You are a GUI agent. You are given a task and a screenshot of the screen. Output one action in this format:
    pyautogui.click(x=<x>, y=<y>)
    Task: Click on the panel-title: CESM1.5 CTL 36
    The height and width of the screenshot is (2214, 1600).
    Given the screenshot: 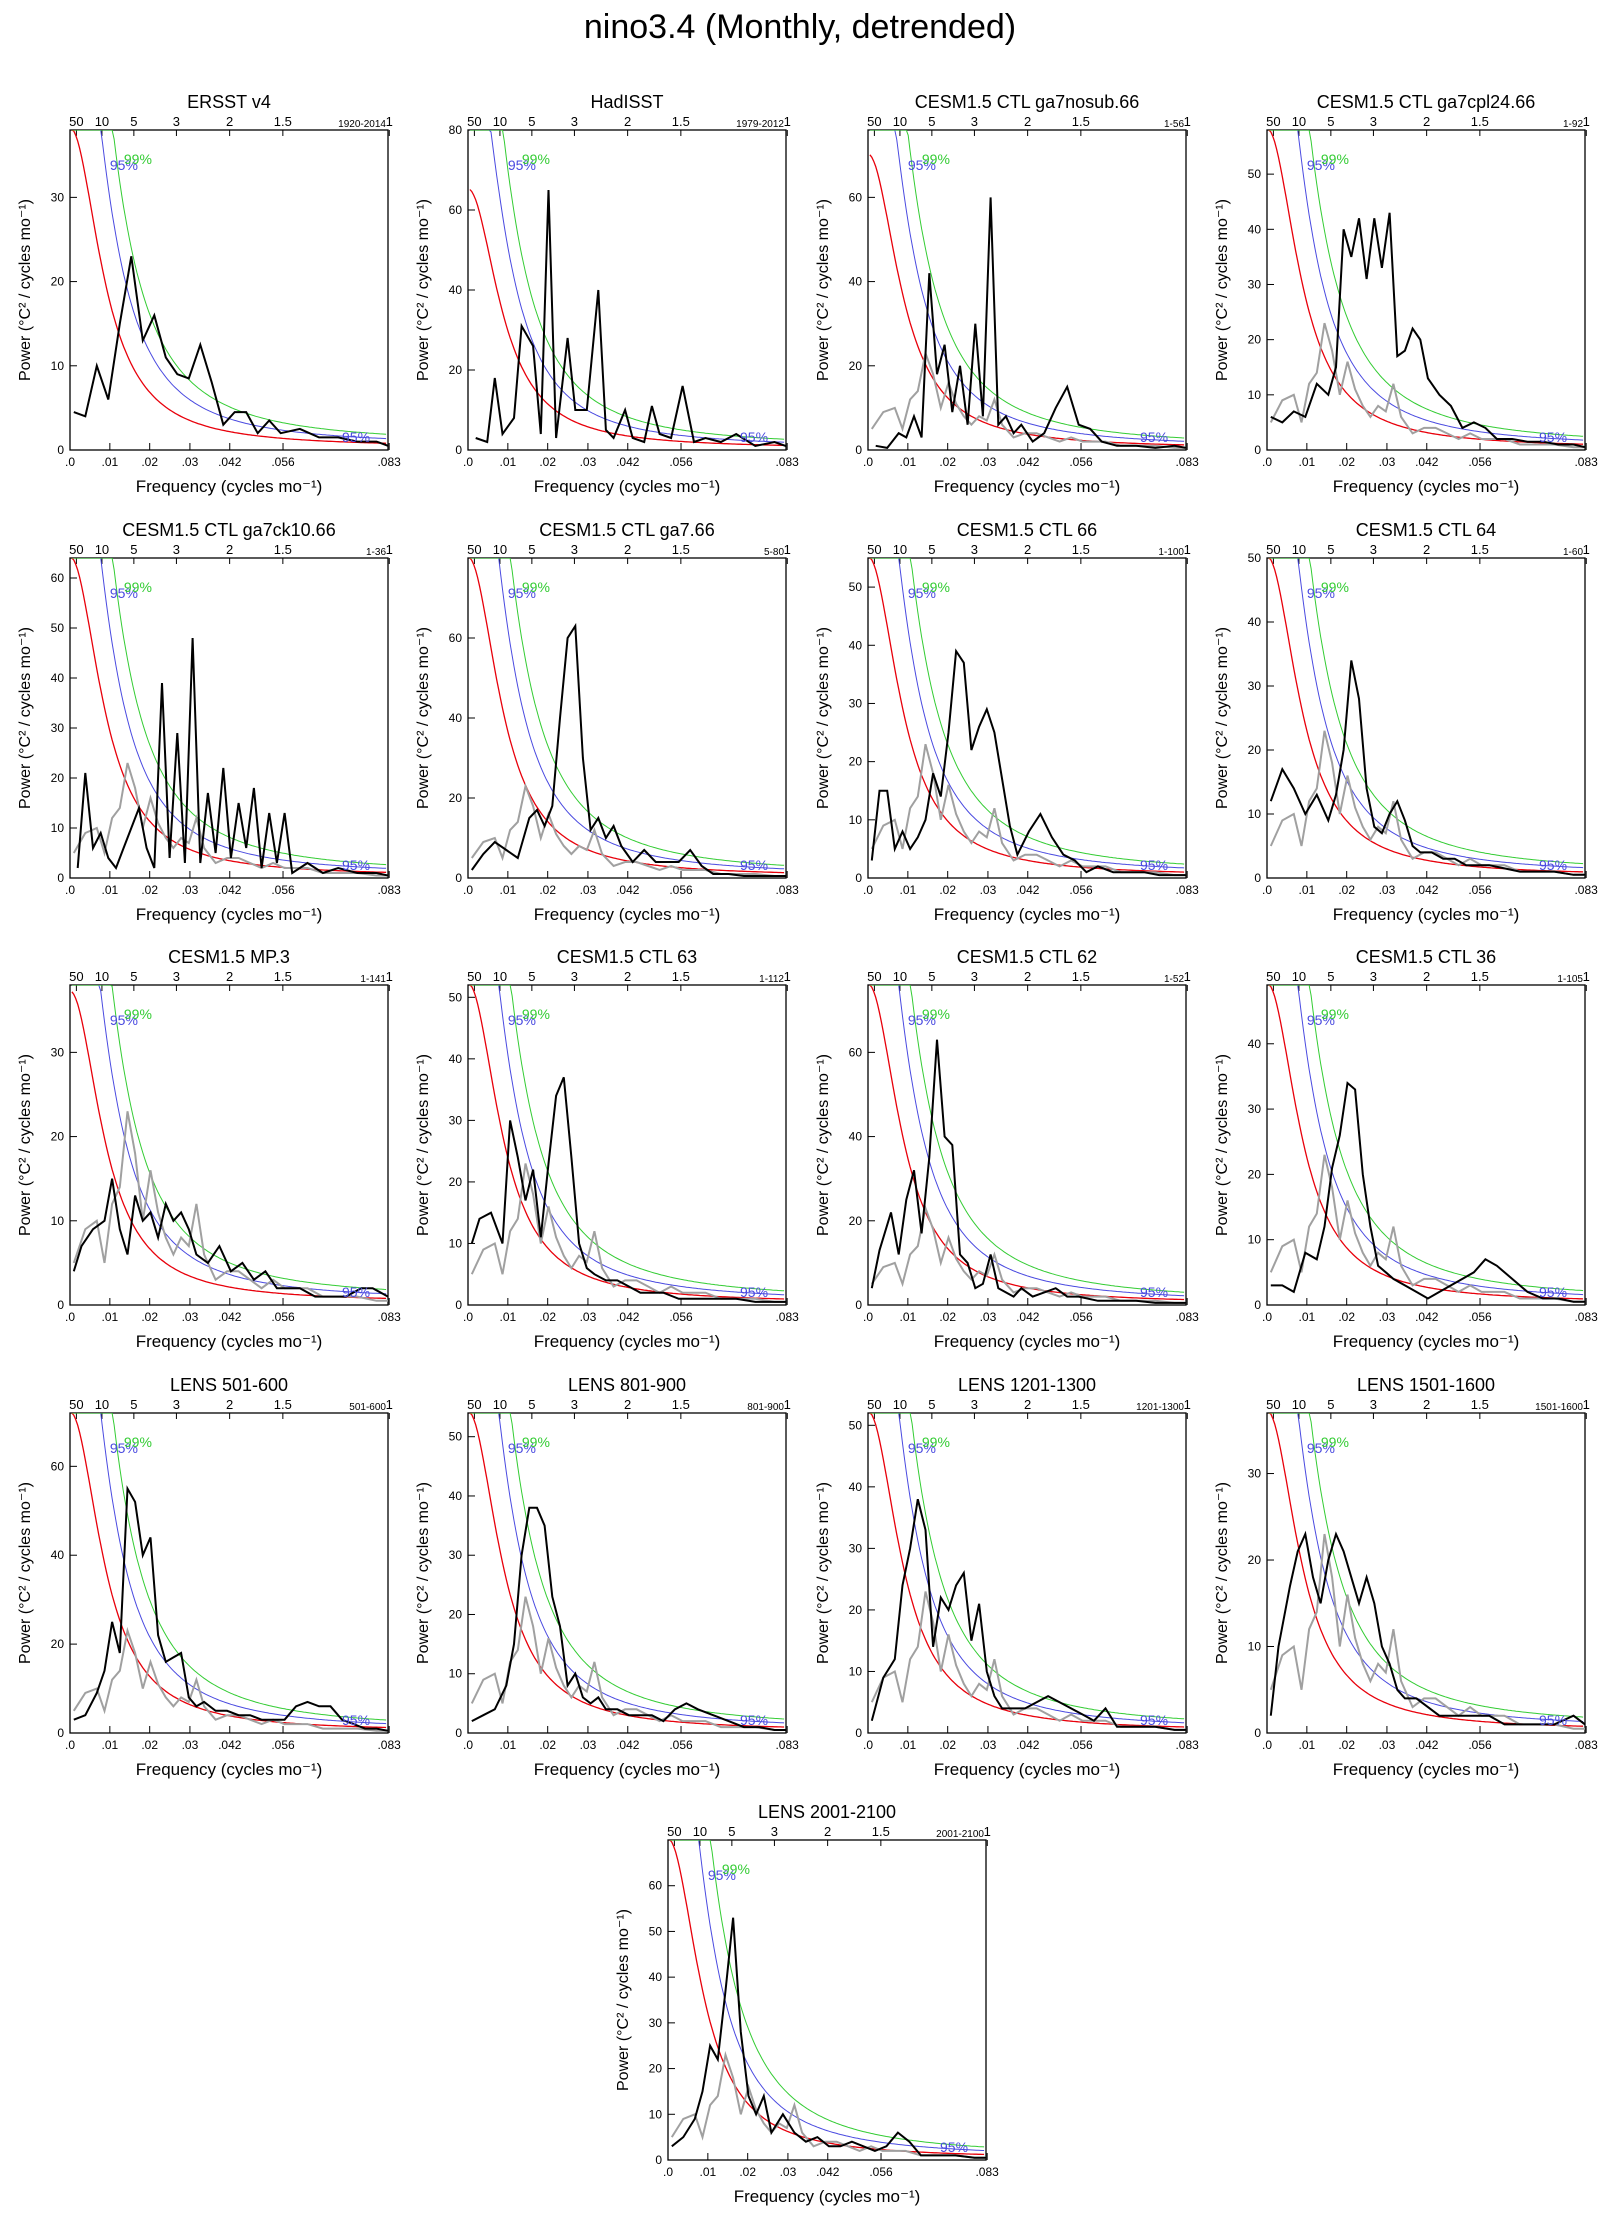 What is the action you would take?
    pyautogui.click(x=1426, y=957)
    